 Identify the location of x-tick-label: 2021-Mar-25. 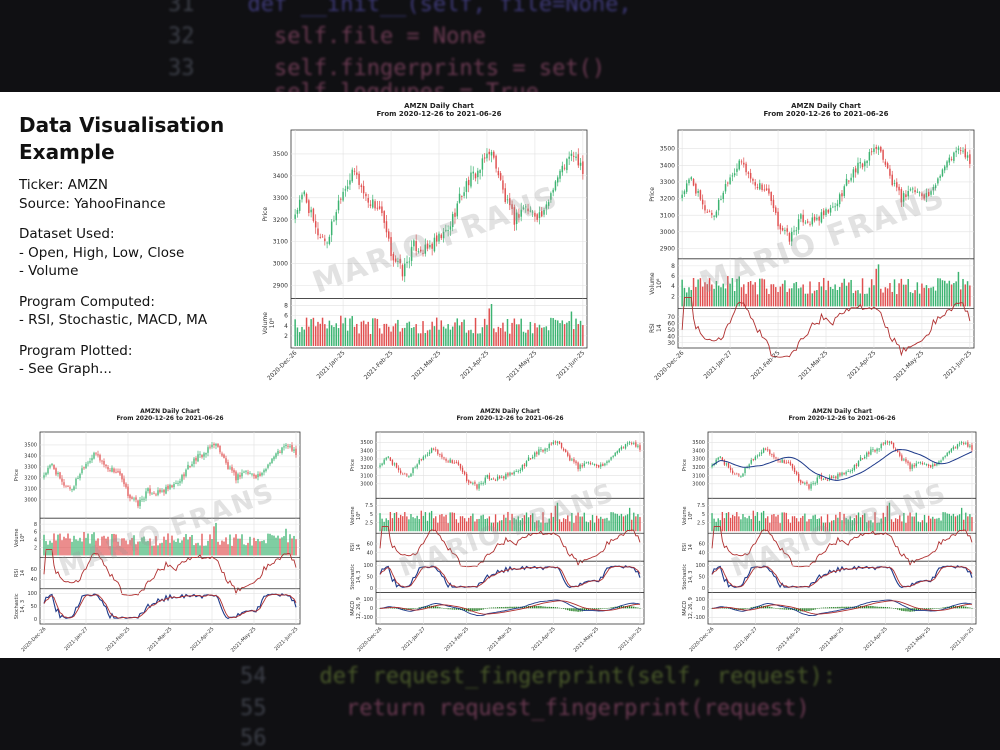
(832, 639).